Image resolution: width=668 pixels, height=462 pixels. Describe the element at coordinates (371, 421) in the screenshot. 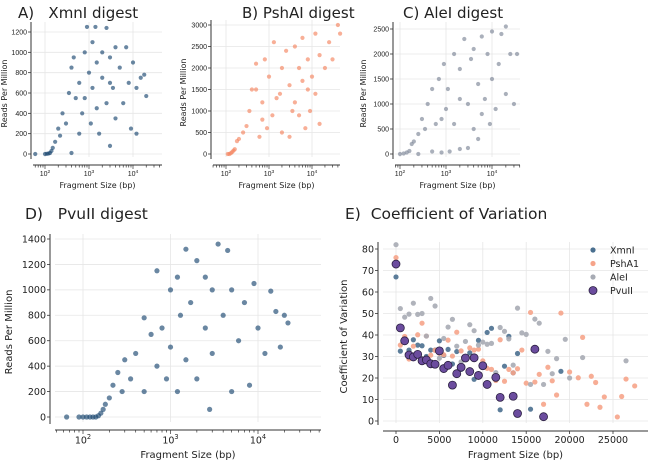

I see `y-tick-label: 0` at that location.